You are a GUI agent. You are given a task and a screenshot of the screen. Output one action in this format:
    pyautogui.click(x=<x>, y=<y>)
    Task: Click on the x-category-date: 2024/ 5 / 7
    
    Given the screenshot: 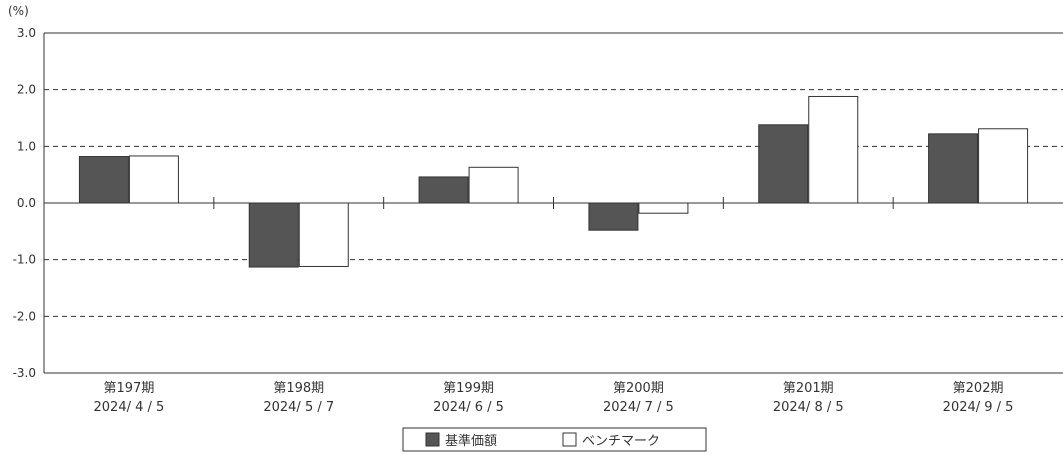 What is the action you would take?
    pyautogui.click(x=298, y=407)
    